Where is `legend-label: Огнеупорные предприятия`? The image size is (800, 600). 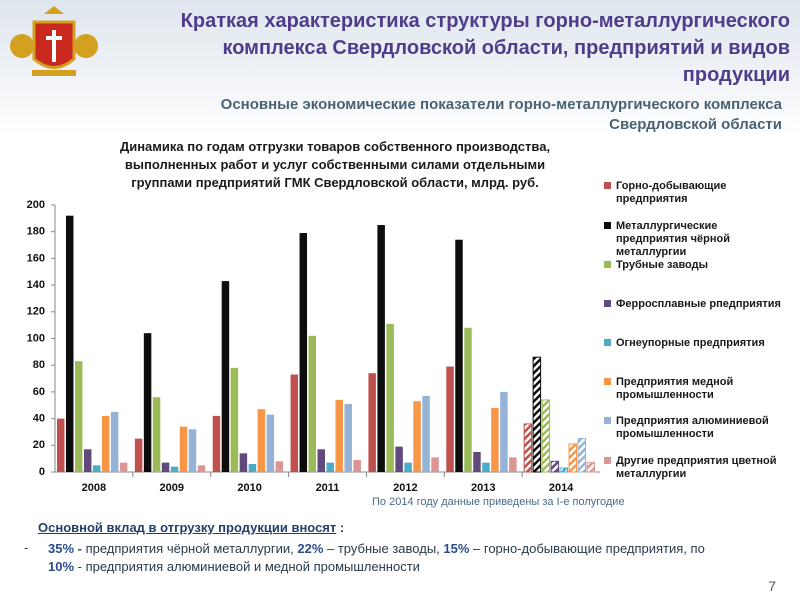 legend-label: Огнеупорные предприятия is located at coordinates (690, 343).